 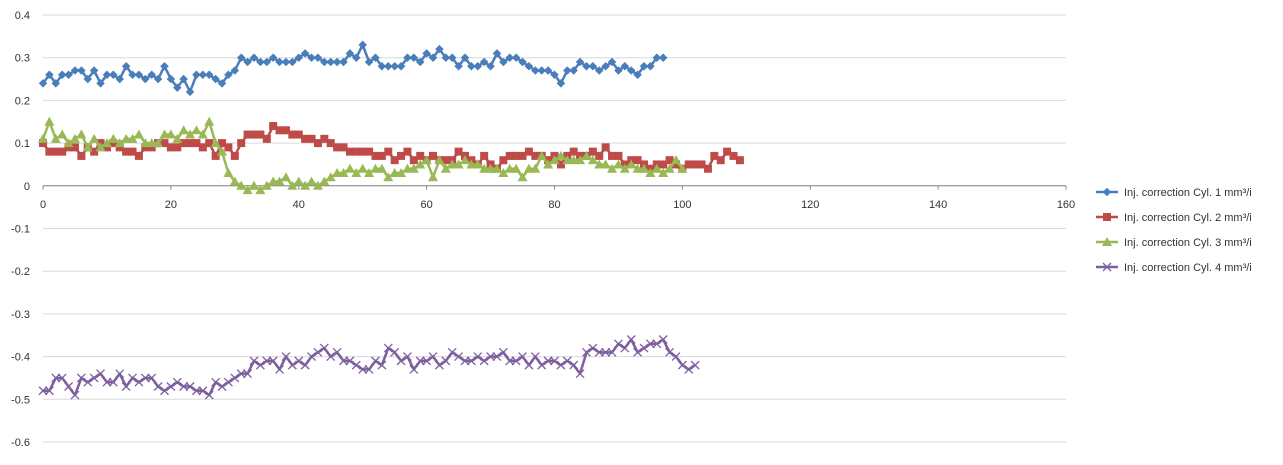 What do you see at coordinates (22, 59) in the screenshot?
I see `y-tick-label: 0.3` at bounding box center [22, 59].